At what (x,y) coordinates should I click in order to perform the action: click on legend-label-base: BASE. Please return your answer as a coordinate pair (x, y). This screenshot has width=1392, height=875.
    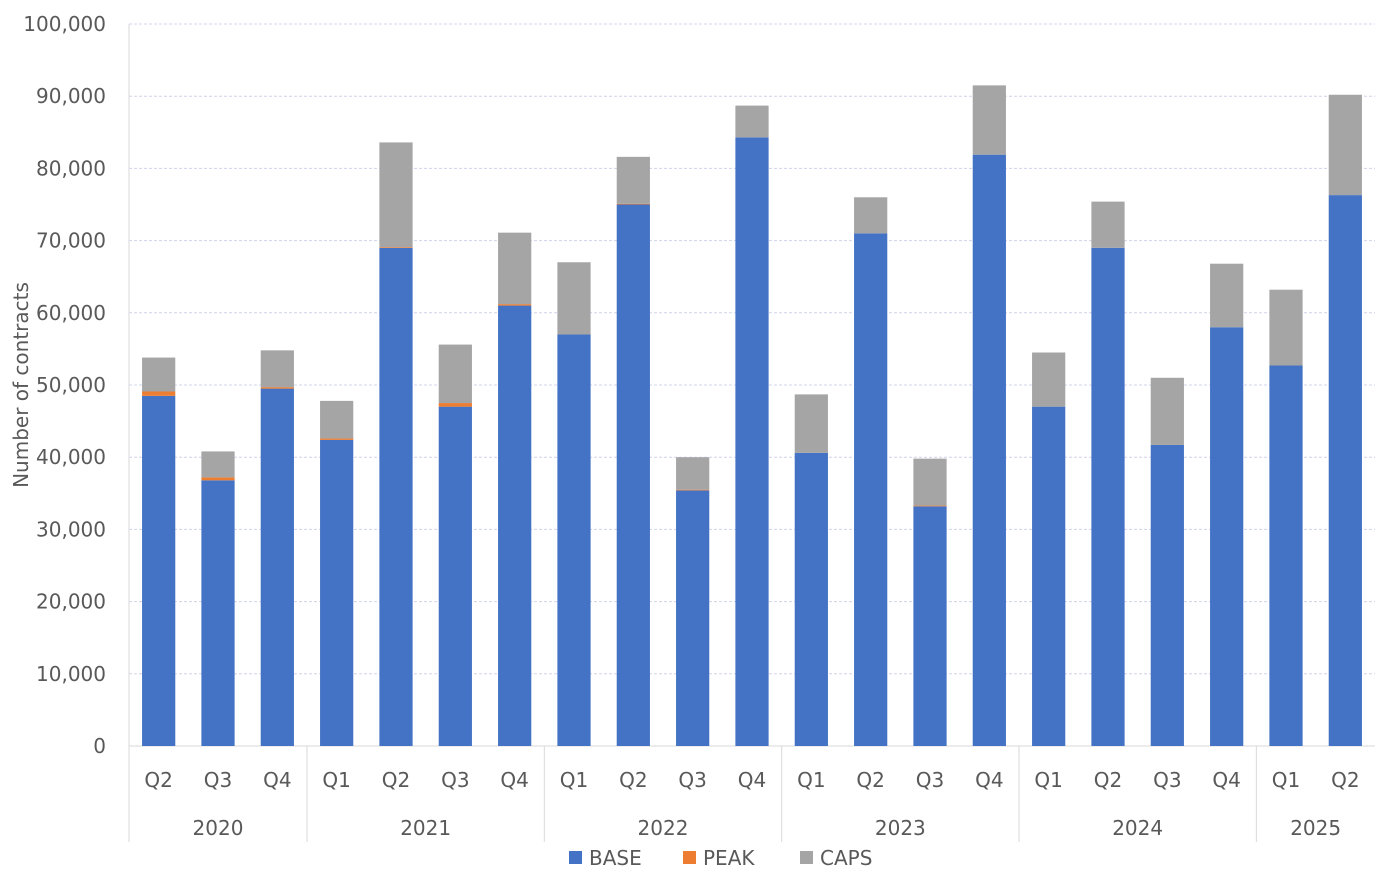
    Looking at the image, I should click on (615, 858).